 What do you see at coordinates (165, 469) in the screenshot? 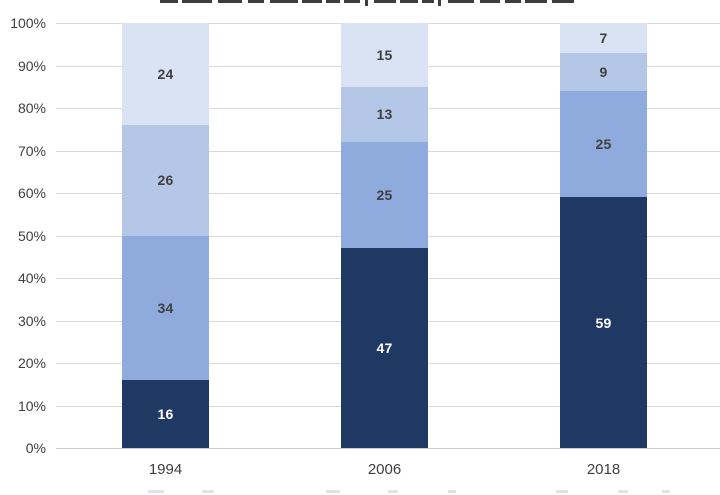
I see `x-axis-category-label: 1994` at bounding box center [165, 469].